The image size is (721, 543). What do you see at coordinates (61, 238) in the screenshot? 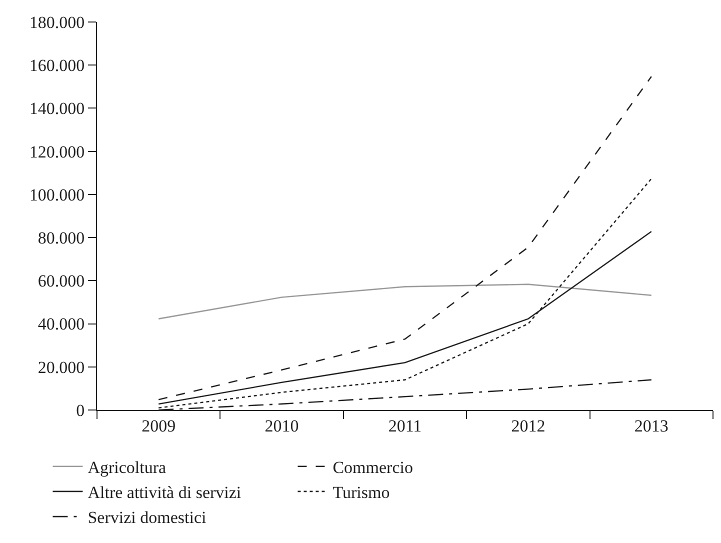
I see `y-tick-label: 80.000` at bounding box center [61, 238].